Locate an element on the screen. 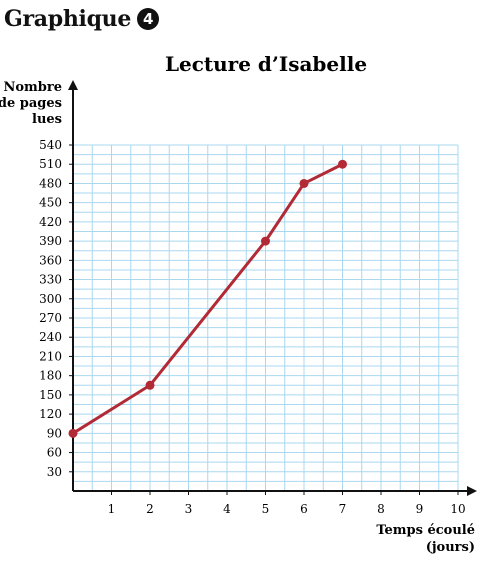  y-tick-label: 60 is located at coordinates (54, 453).